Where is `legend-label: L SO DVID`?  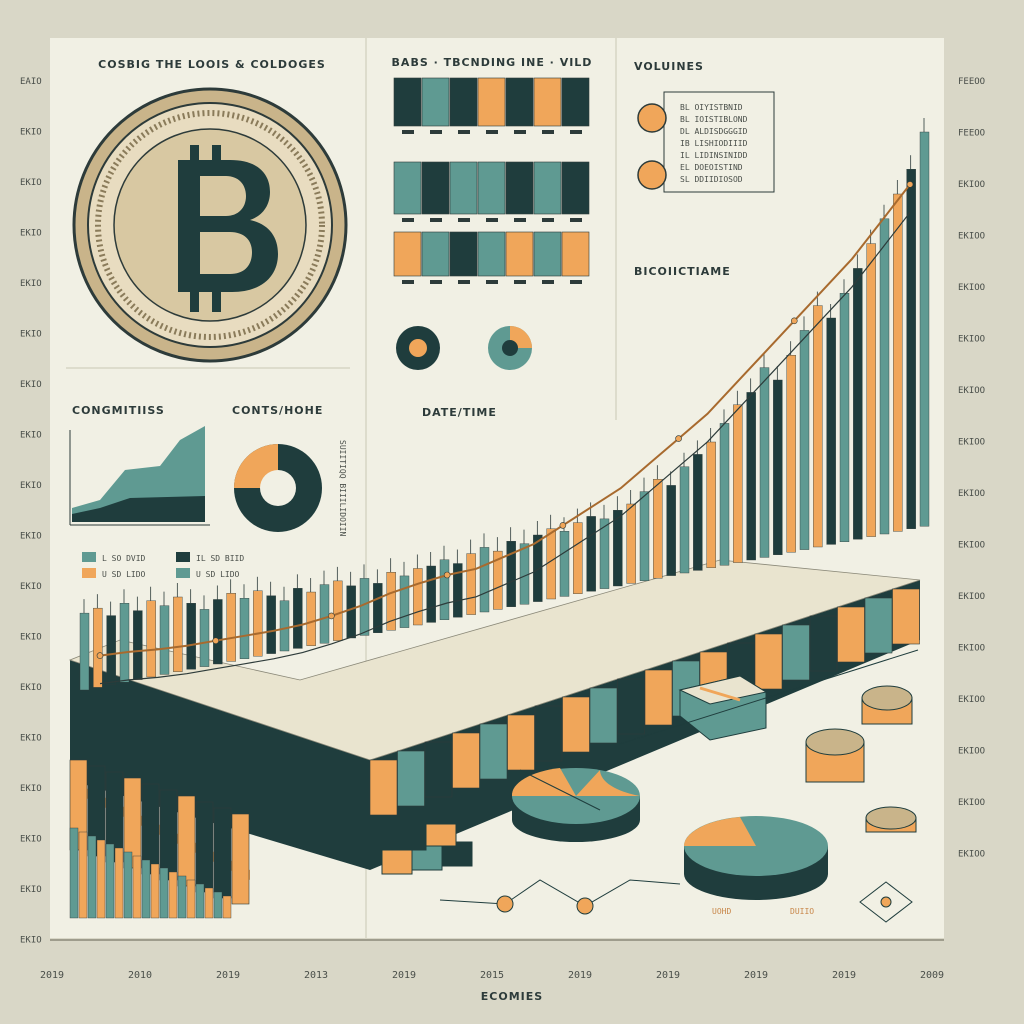
legend-label: L SO DVID is located at coordinates (124, 558).